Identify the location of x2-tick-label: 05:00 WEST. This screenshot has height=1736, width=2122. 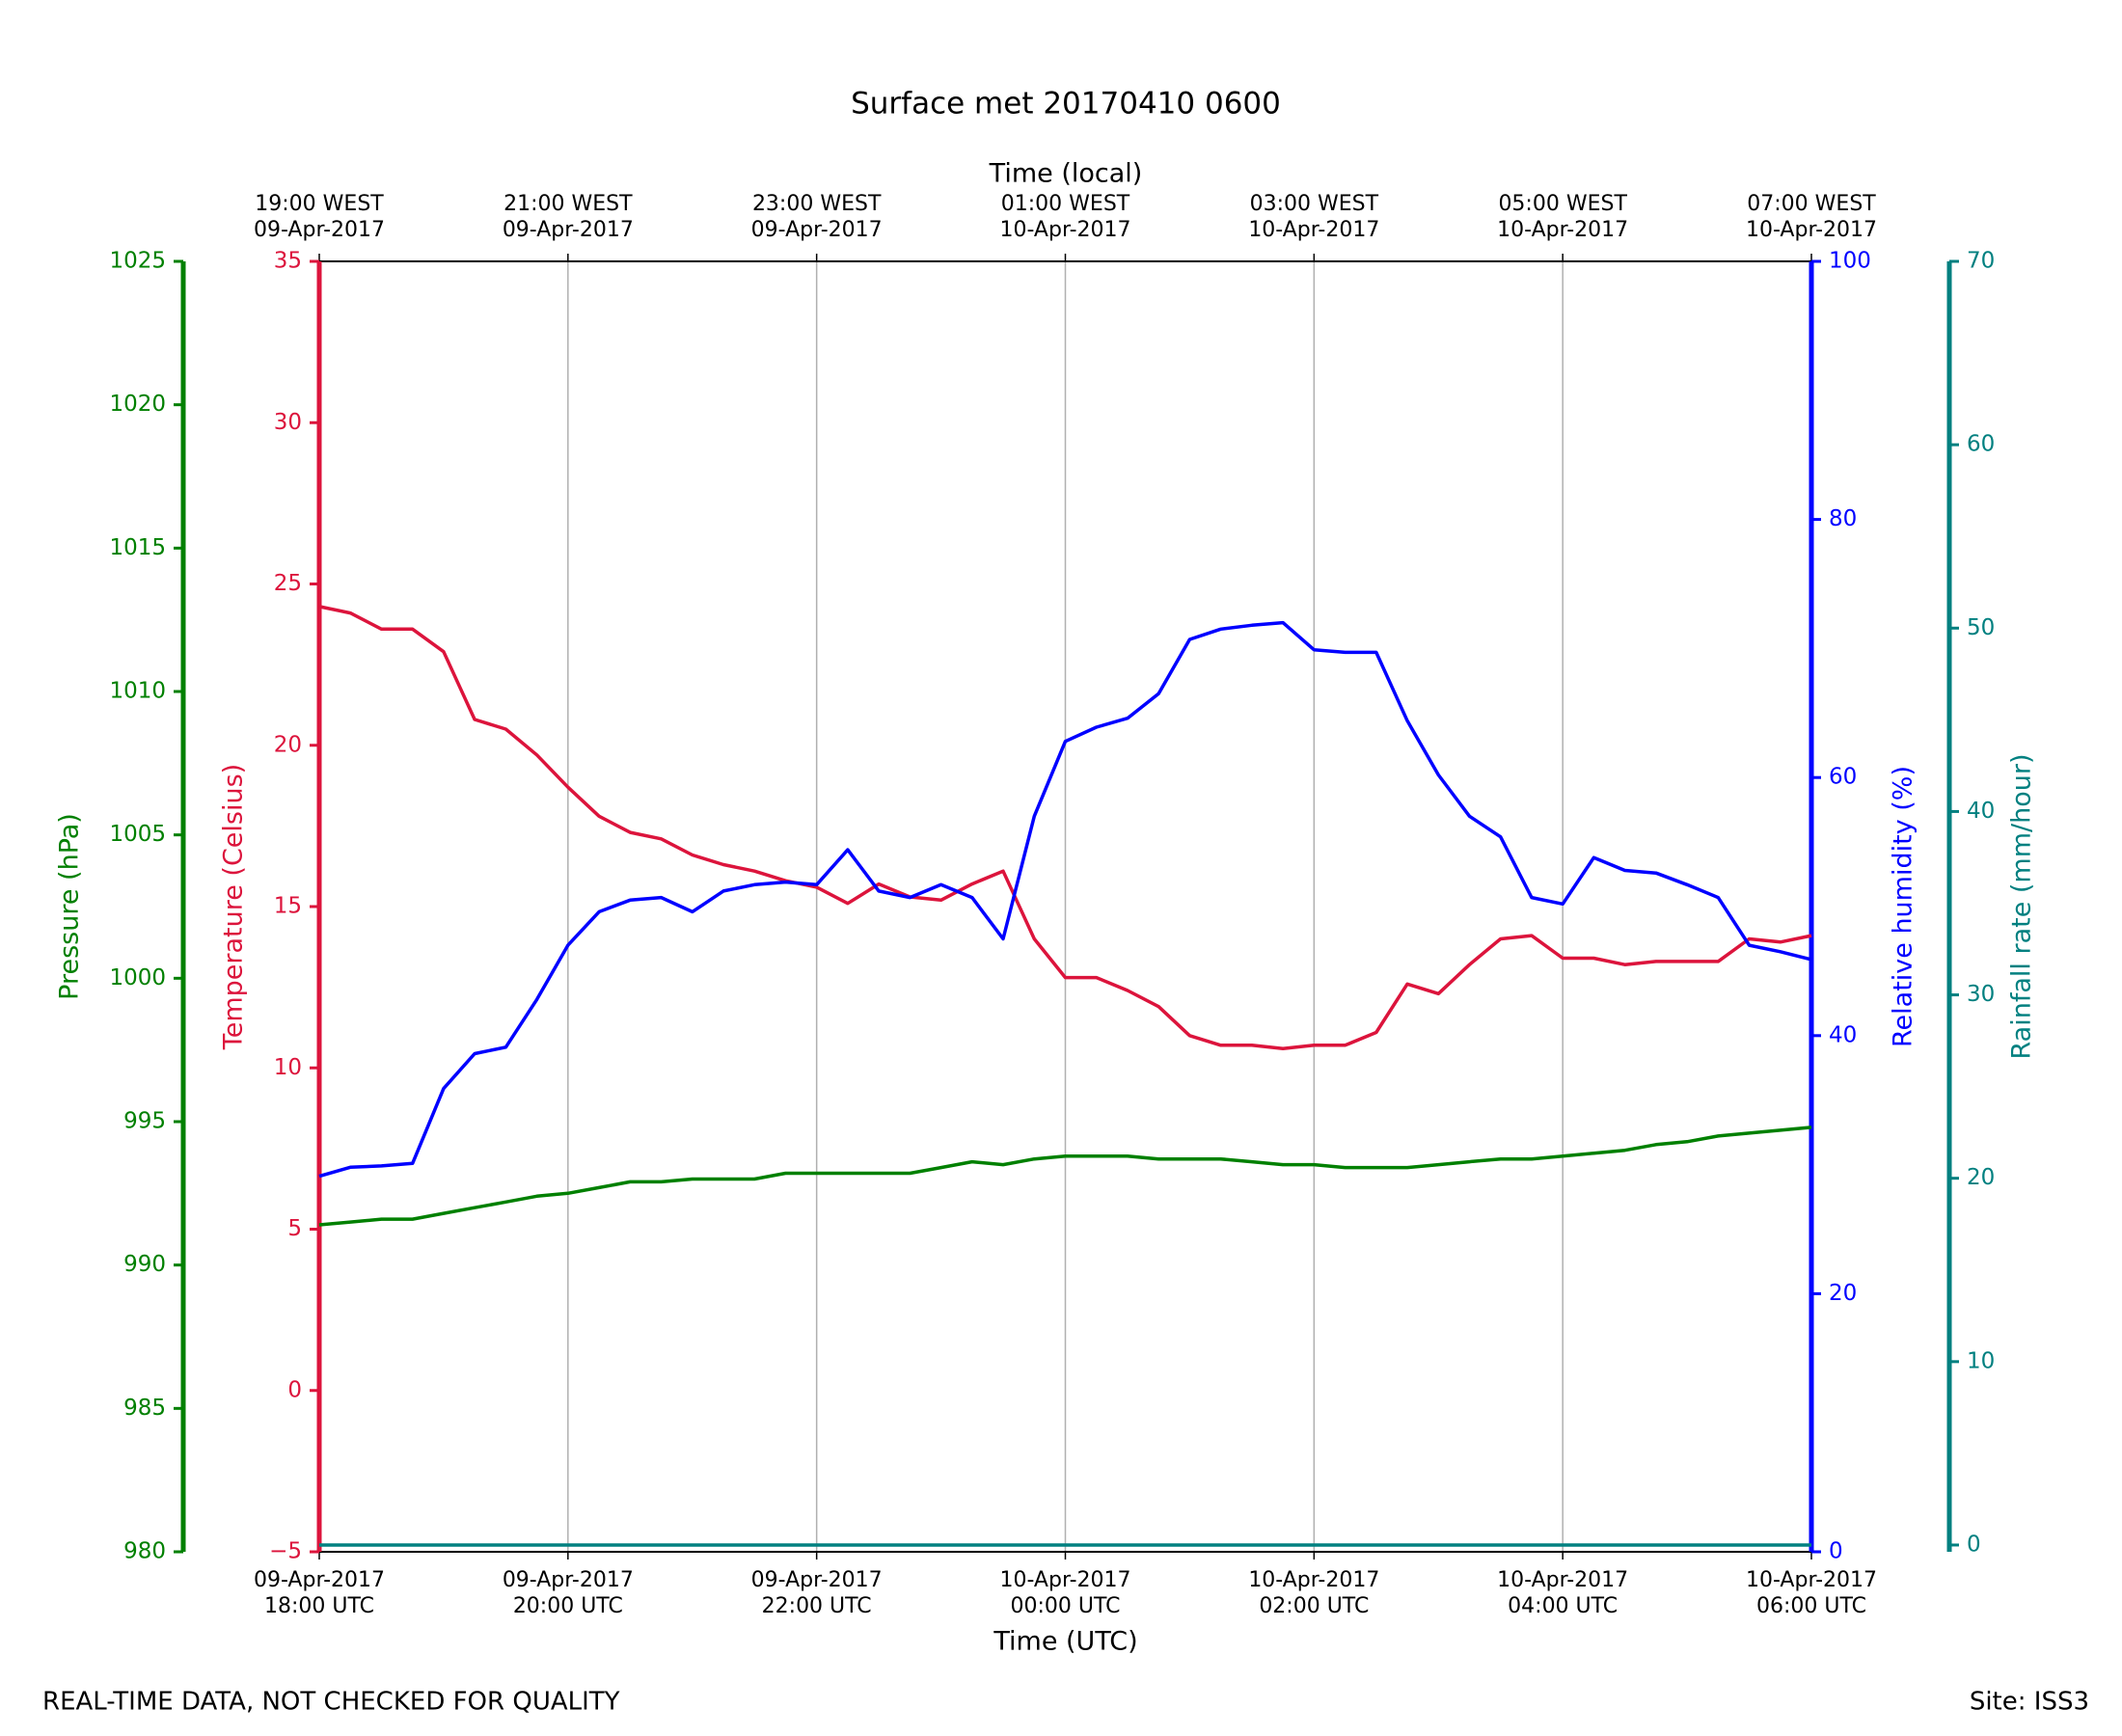
(1563, 204).